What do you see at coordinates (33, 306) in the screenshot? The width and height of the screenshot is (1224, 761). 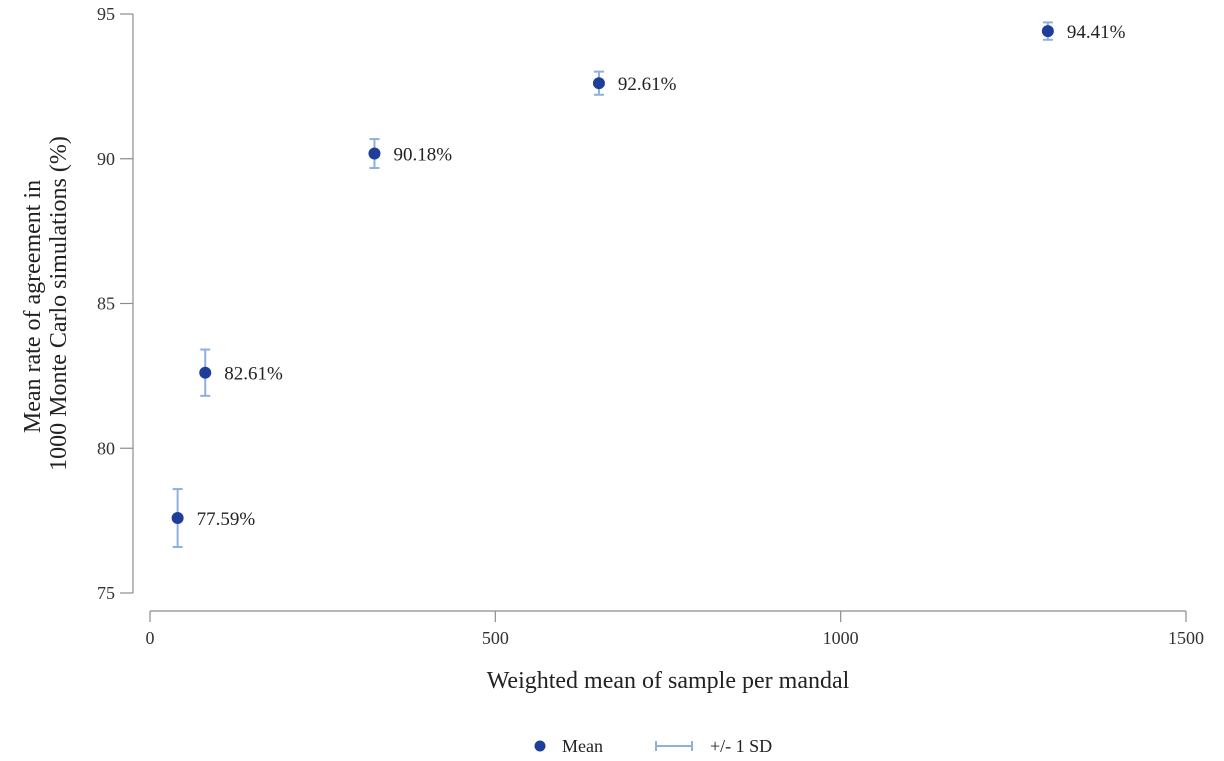 I see `y-axis-title-line-1: Mean rate of agreement in` at bounding box center [33, 306].